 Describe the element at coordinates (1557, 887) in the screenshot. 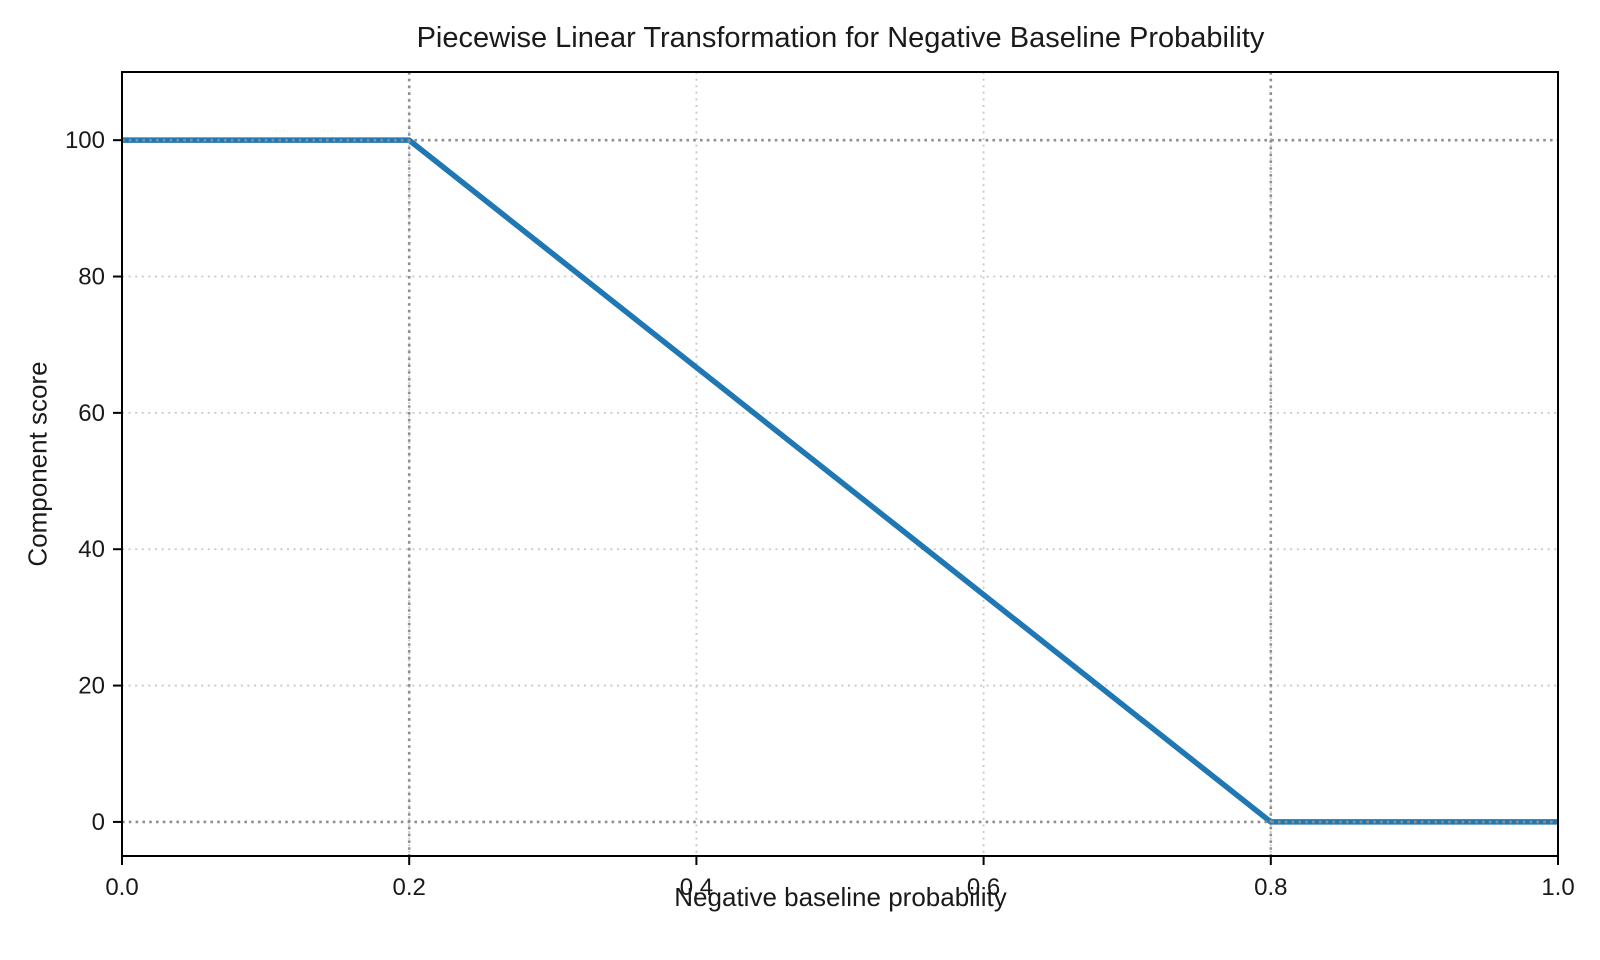

I see `x-tick-label: 1.0` at that location.